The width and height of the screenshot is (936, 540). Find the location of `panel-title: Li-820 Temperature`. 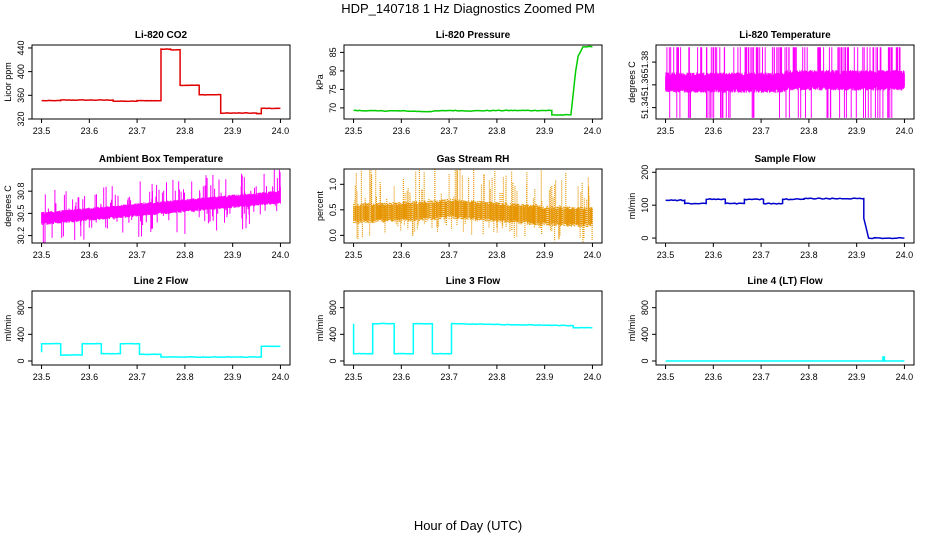

panel-title: Li-820 Temperature is located at coordinates (785, 35).